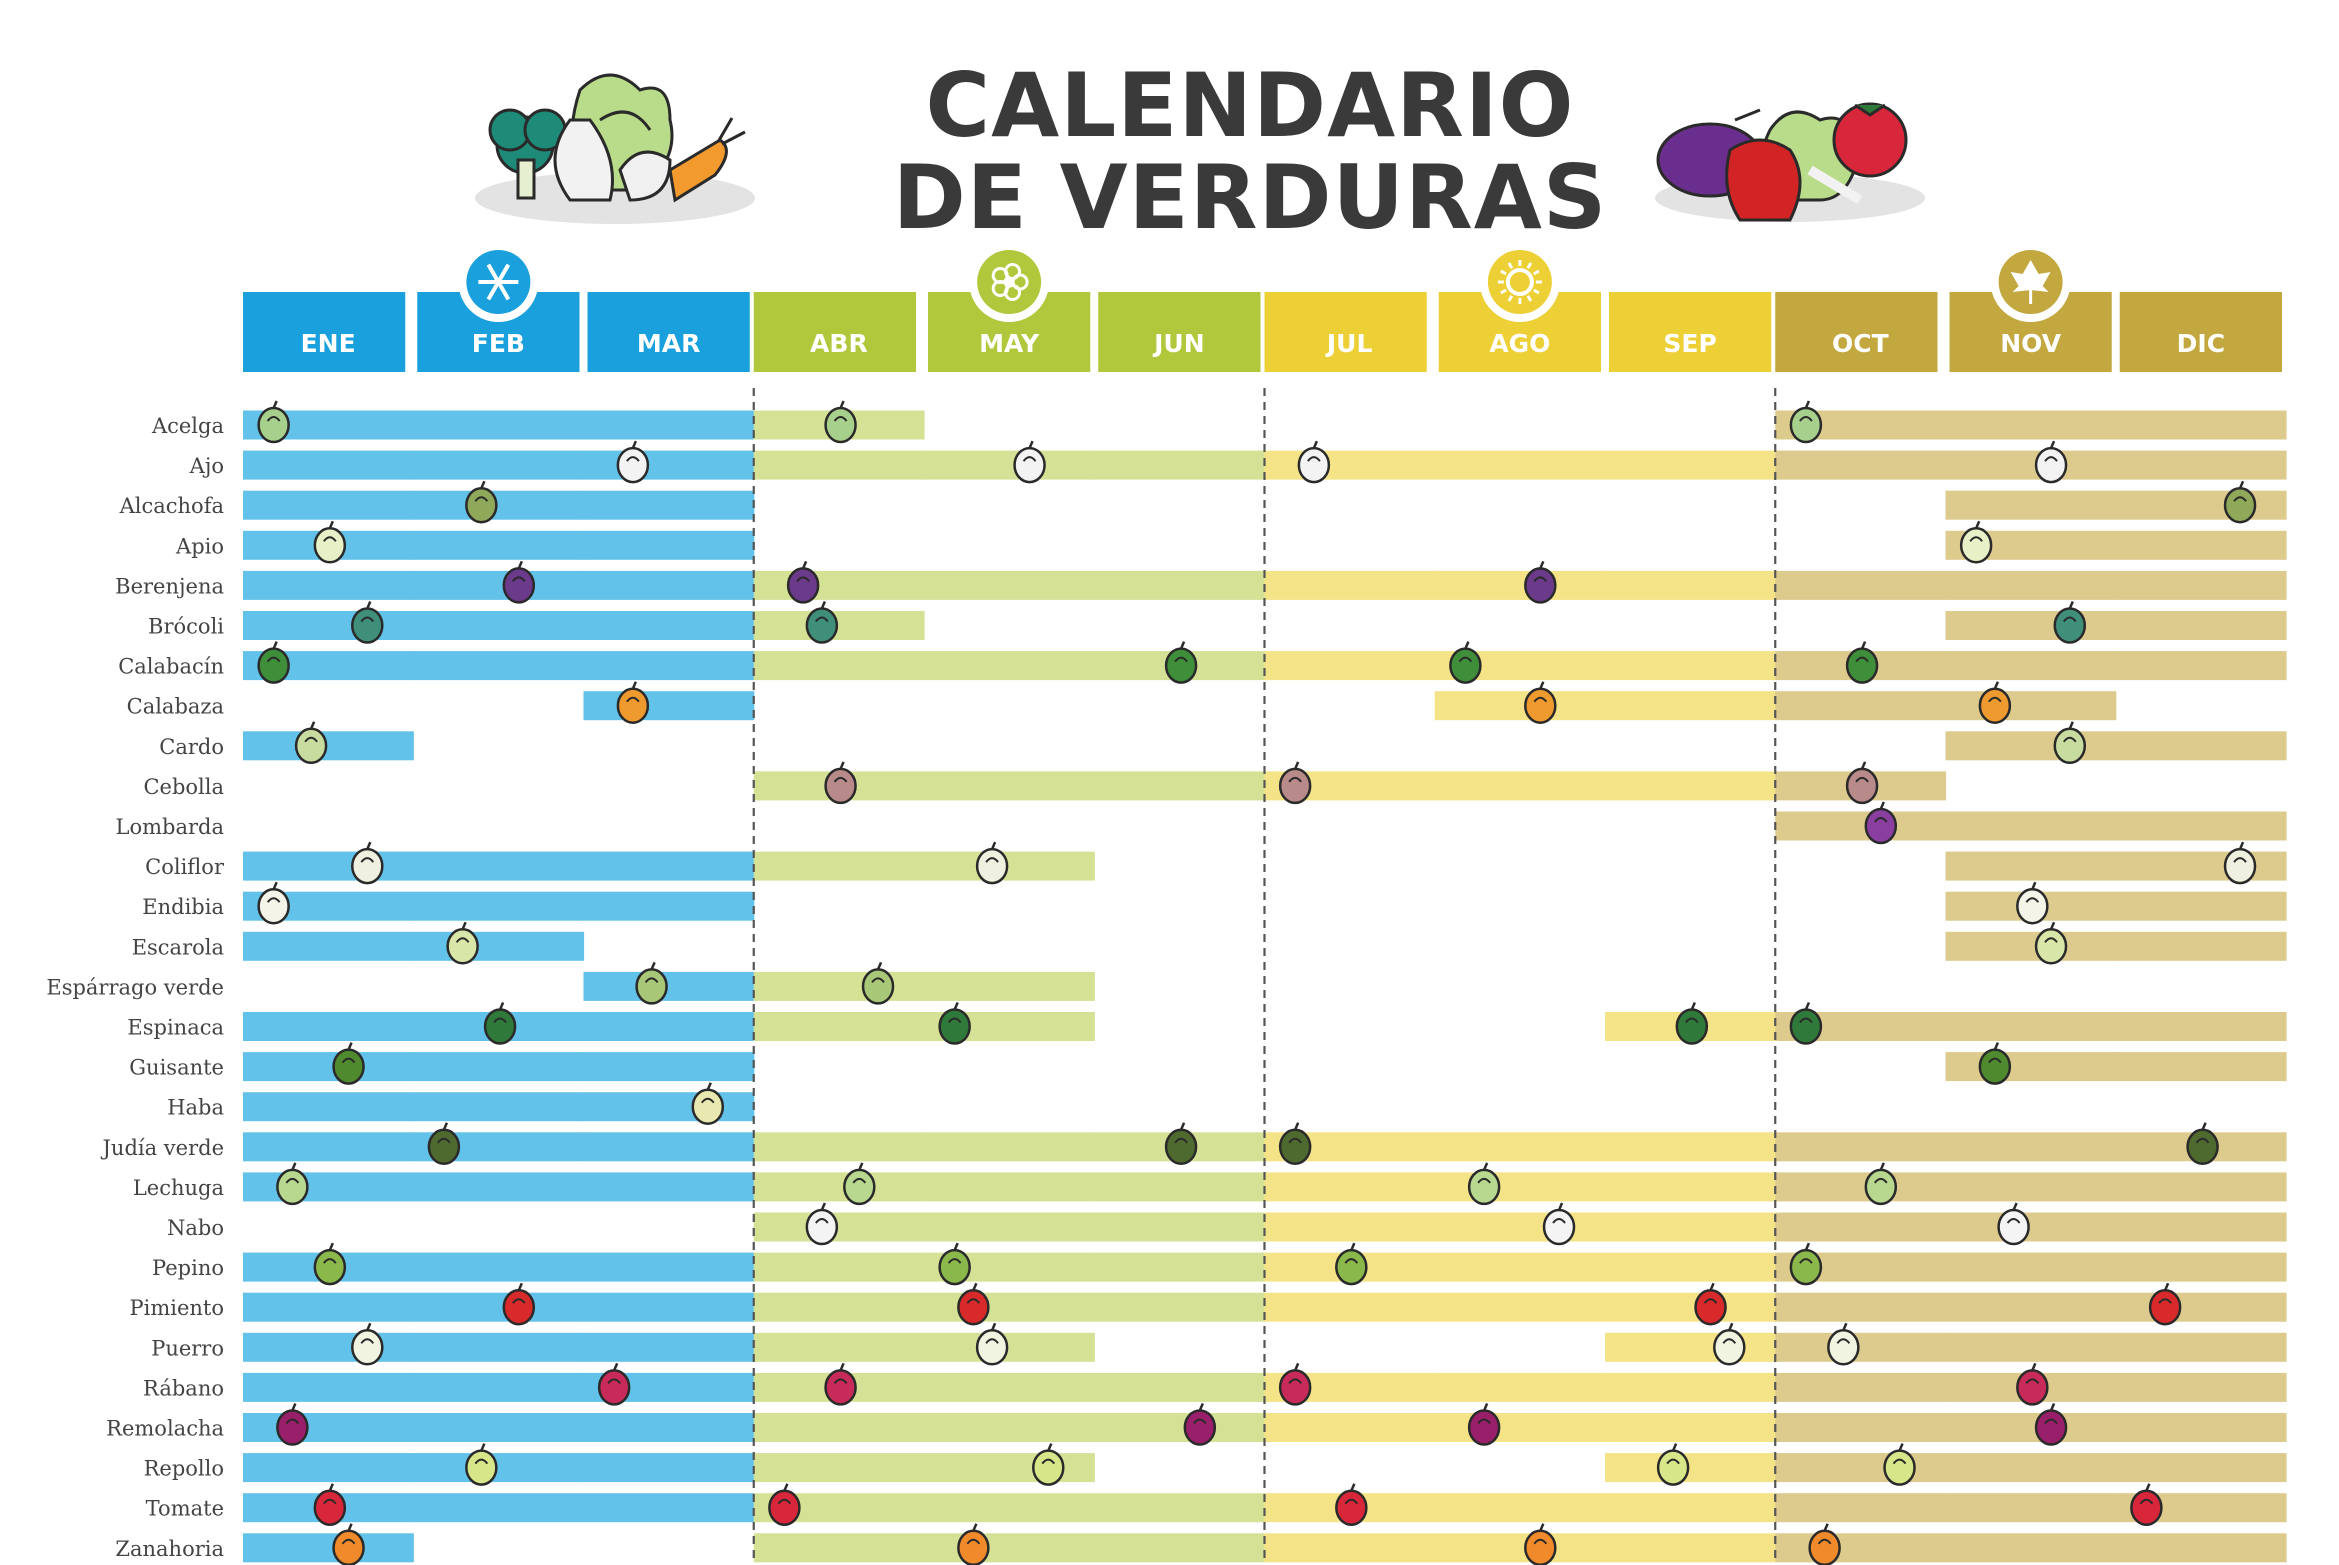  Describe the element at coordinates (1519, 343) in the screenshot. I see `month-label: AGO` at that location.